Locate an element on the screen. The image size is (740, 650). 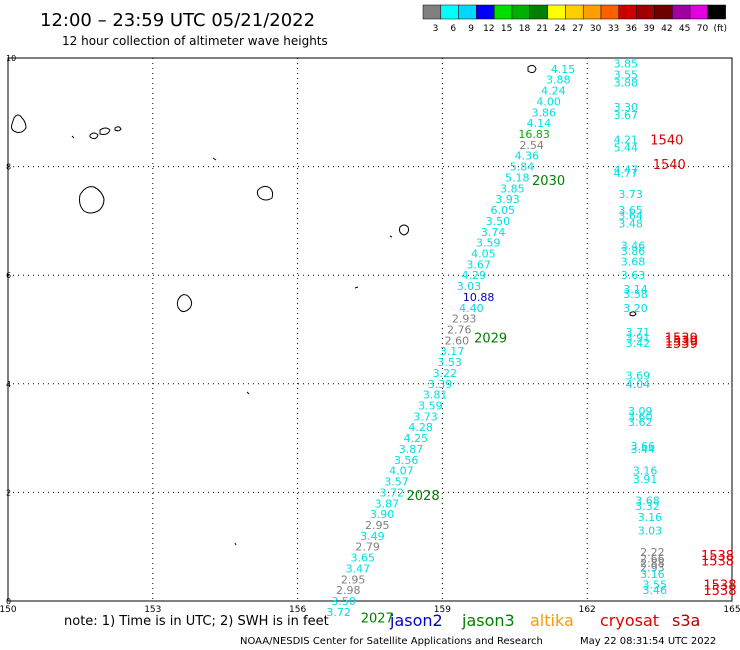
swh-value-label: 3.55 is located at coordinates (626, 74).